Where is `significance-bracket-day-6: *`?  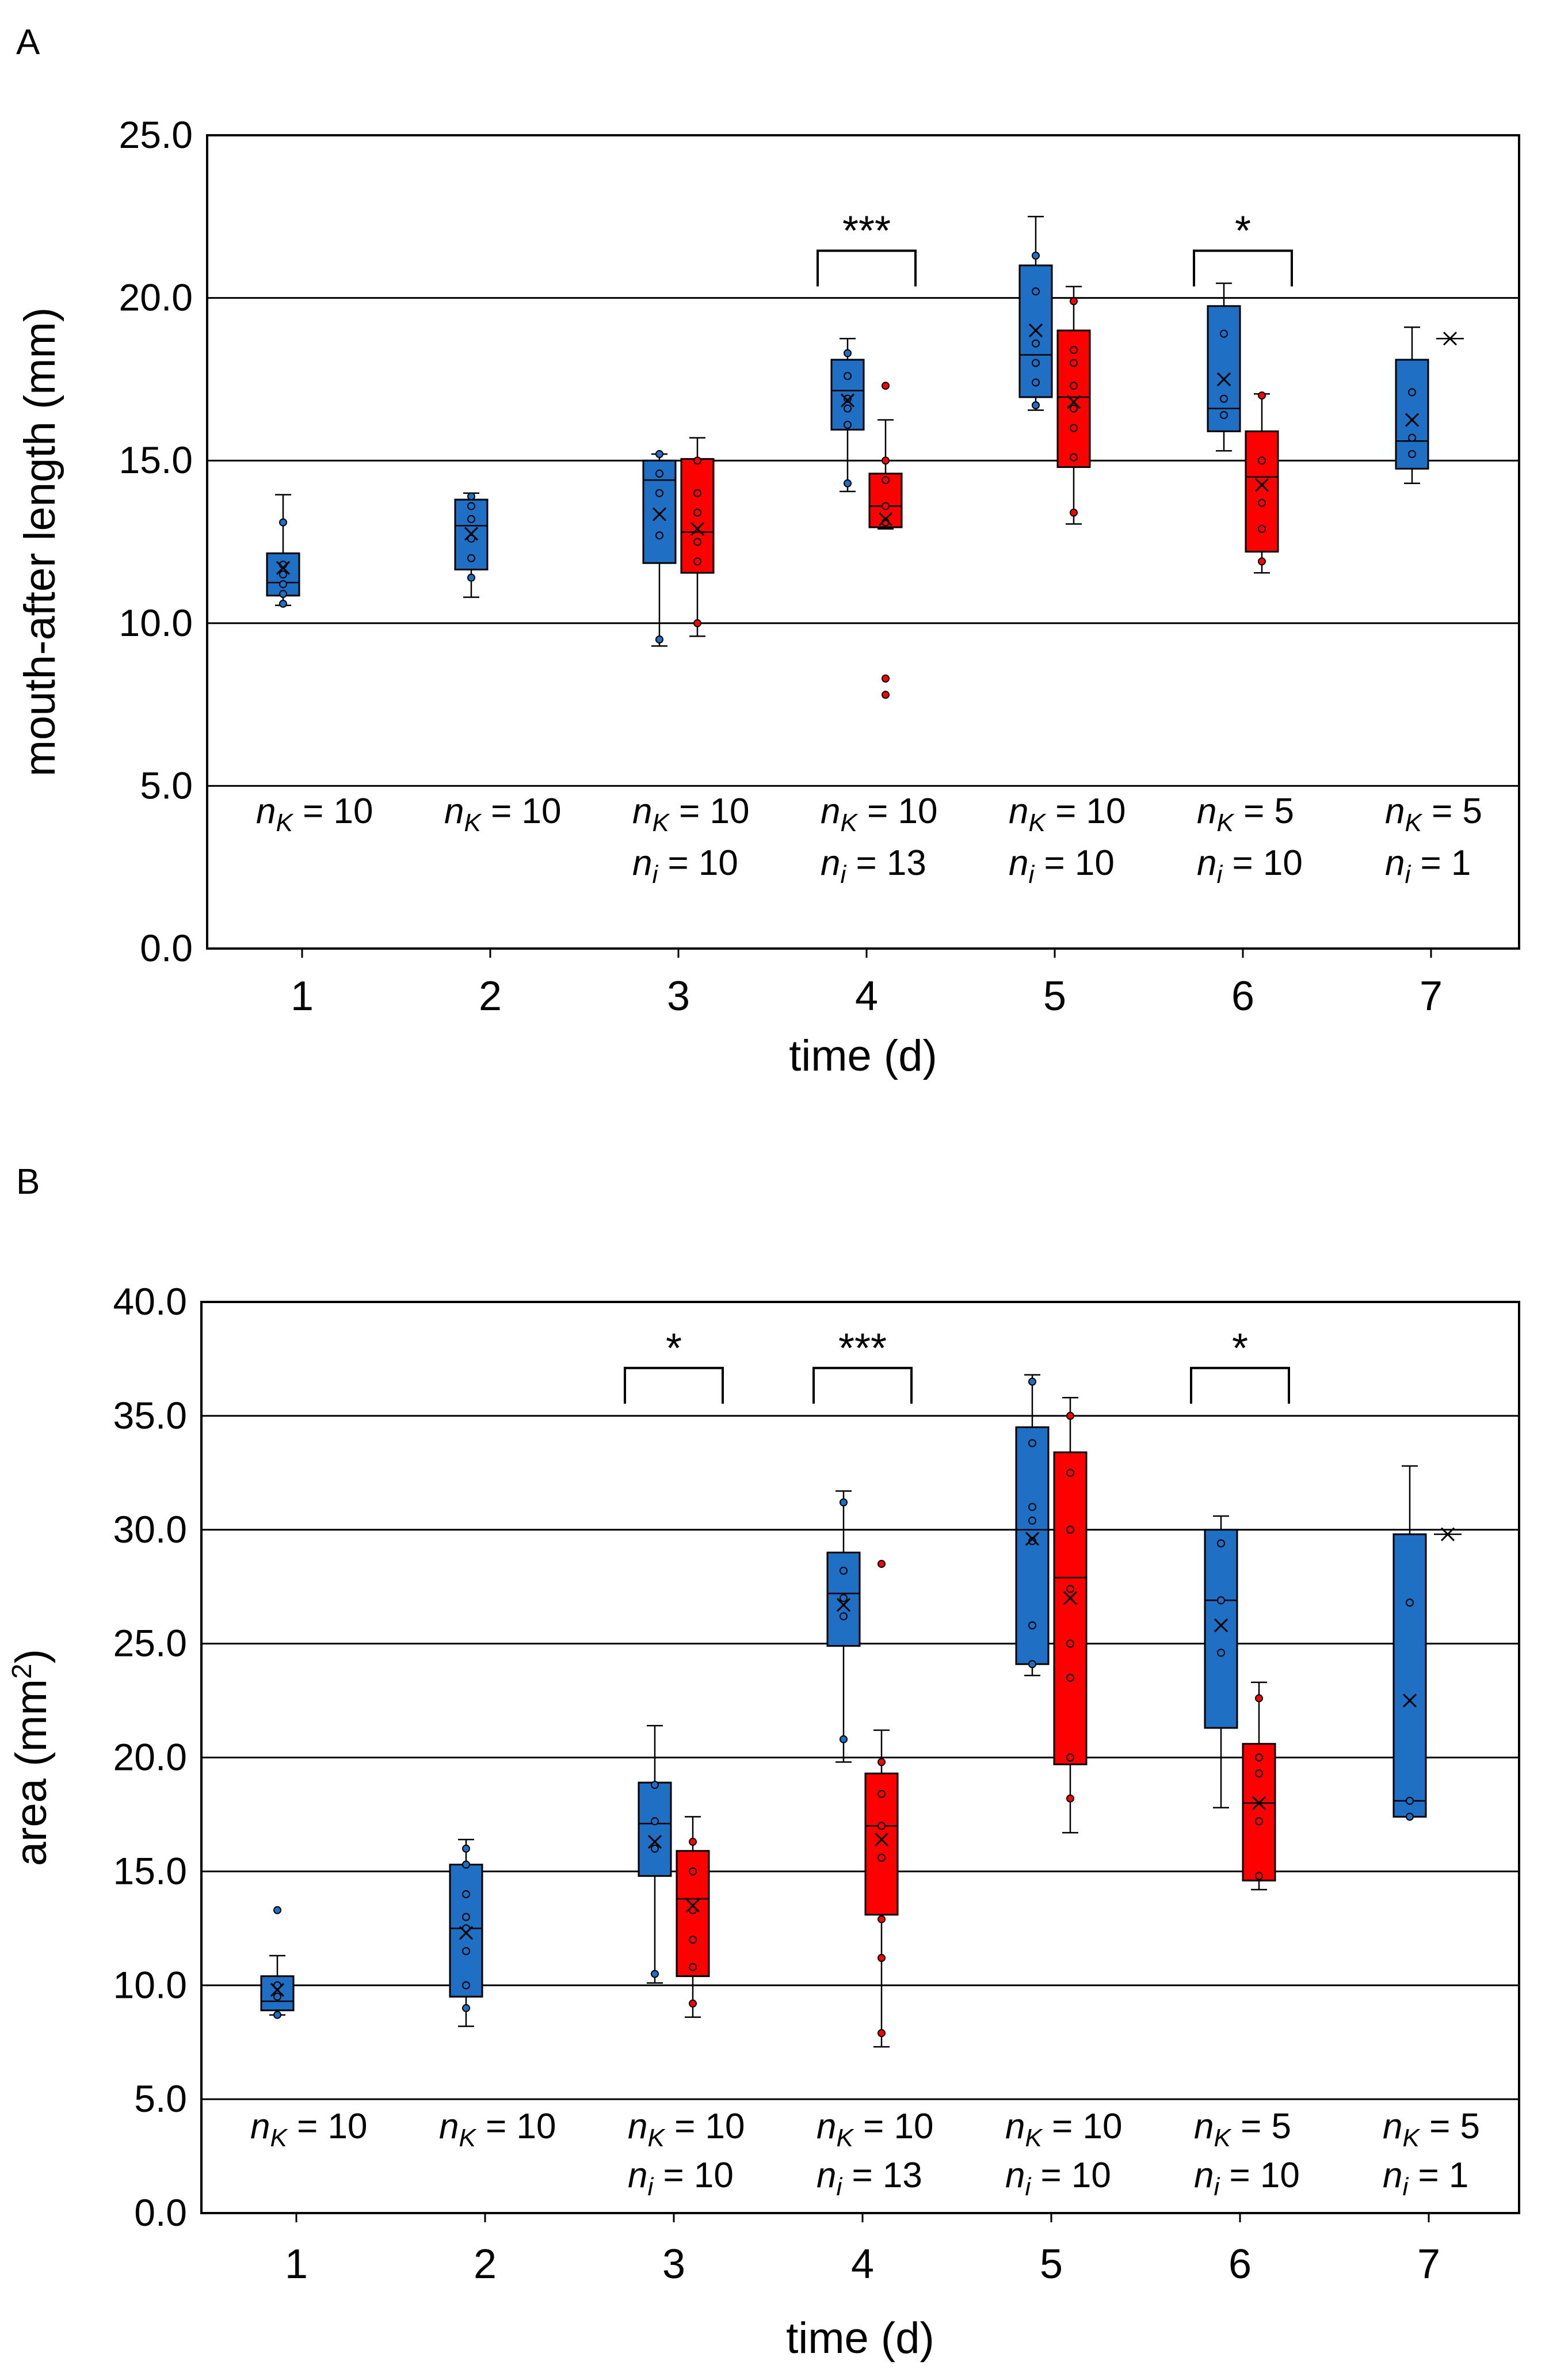
significance-bracket-day-6: * is located at coordinates (1243, 247).